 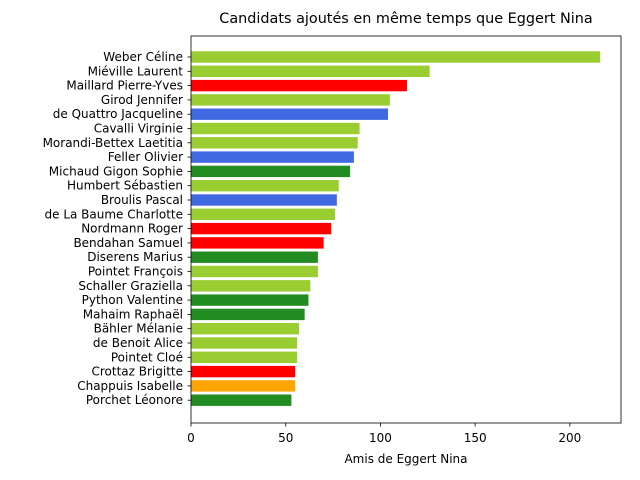 I want to click on category-label: Feller Olivier, so click(x=145, y=157).